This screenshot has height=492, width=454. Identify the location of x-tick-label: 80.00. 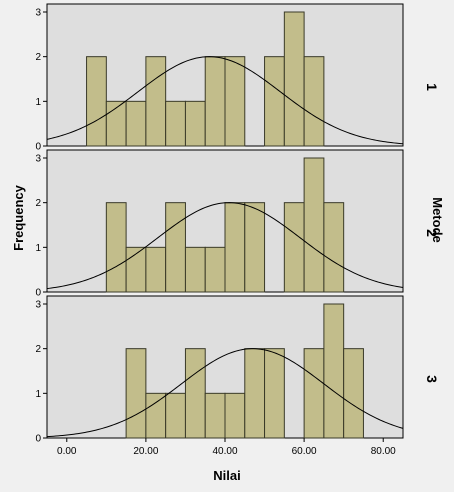
(383, 451).